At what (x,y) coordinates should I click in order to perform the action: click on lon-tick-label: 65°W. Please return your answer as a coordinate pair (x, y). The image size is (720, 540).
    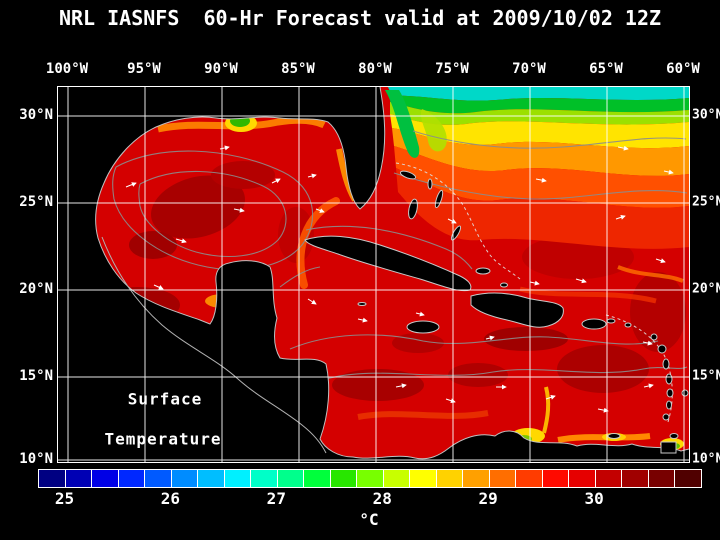
    Looking at the image, I should click on (606, 69).